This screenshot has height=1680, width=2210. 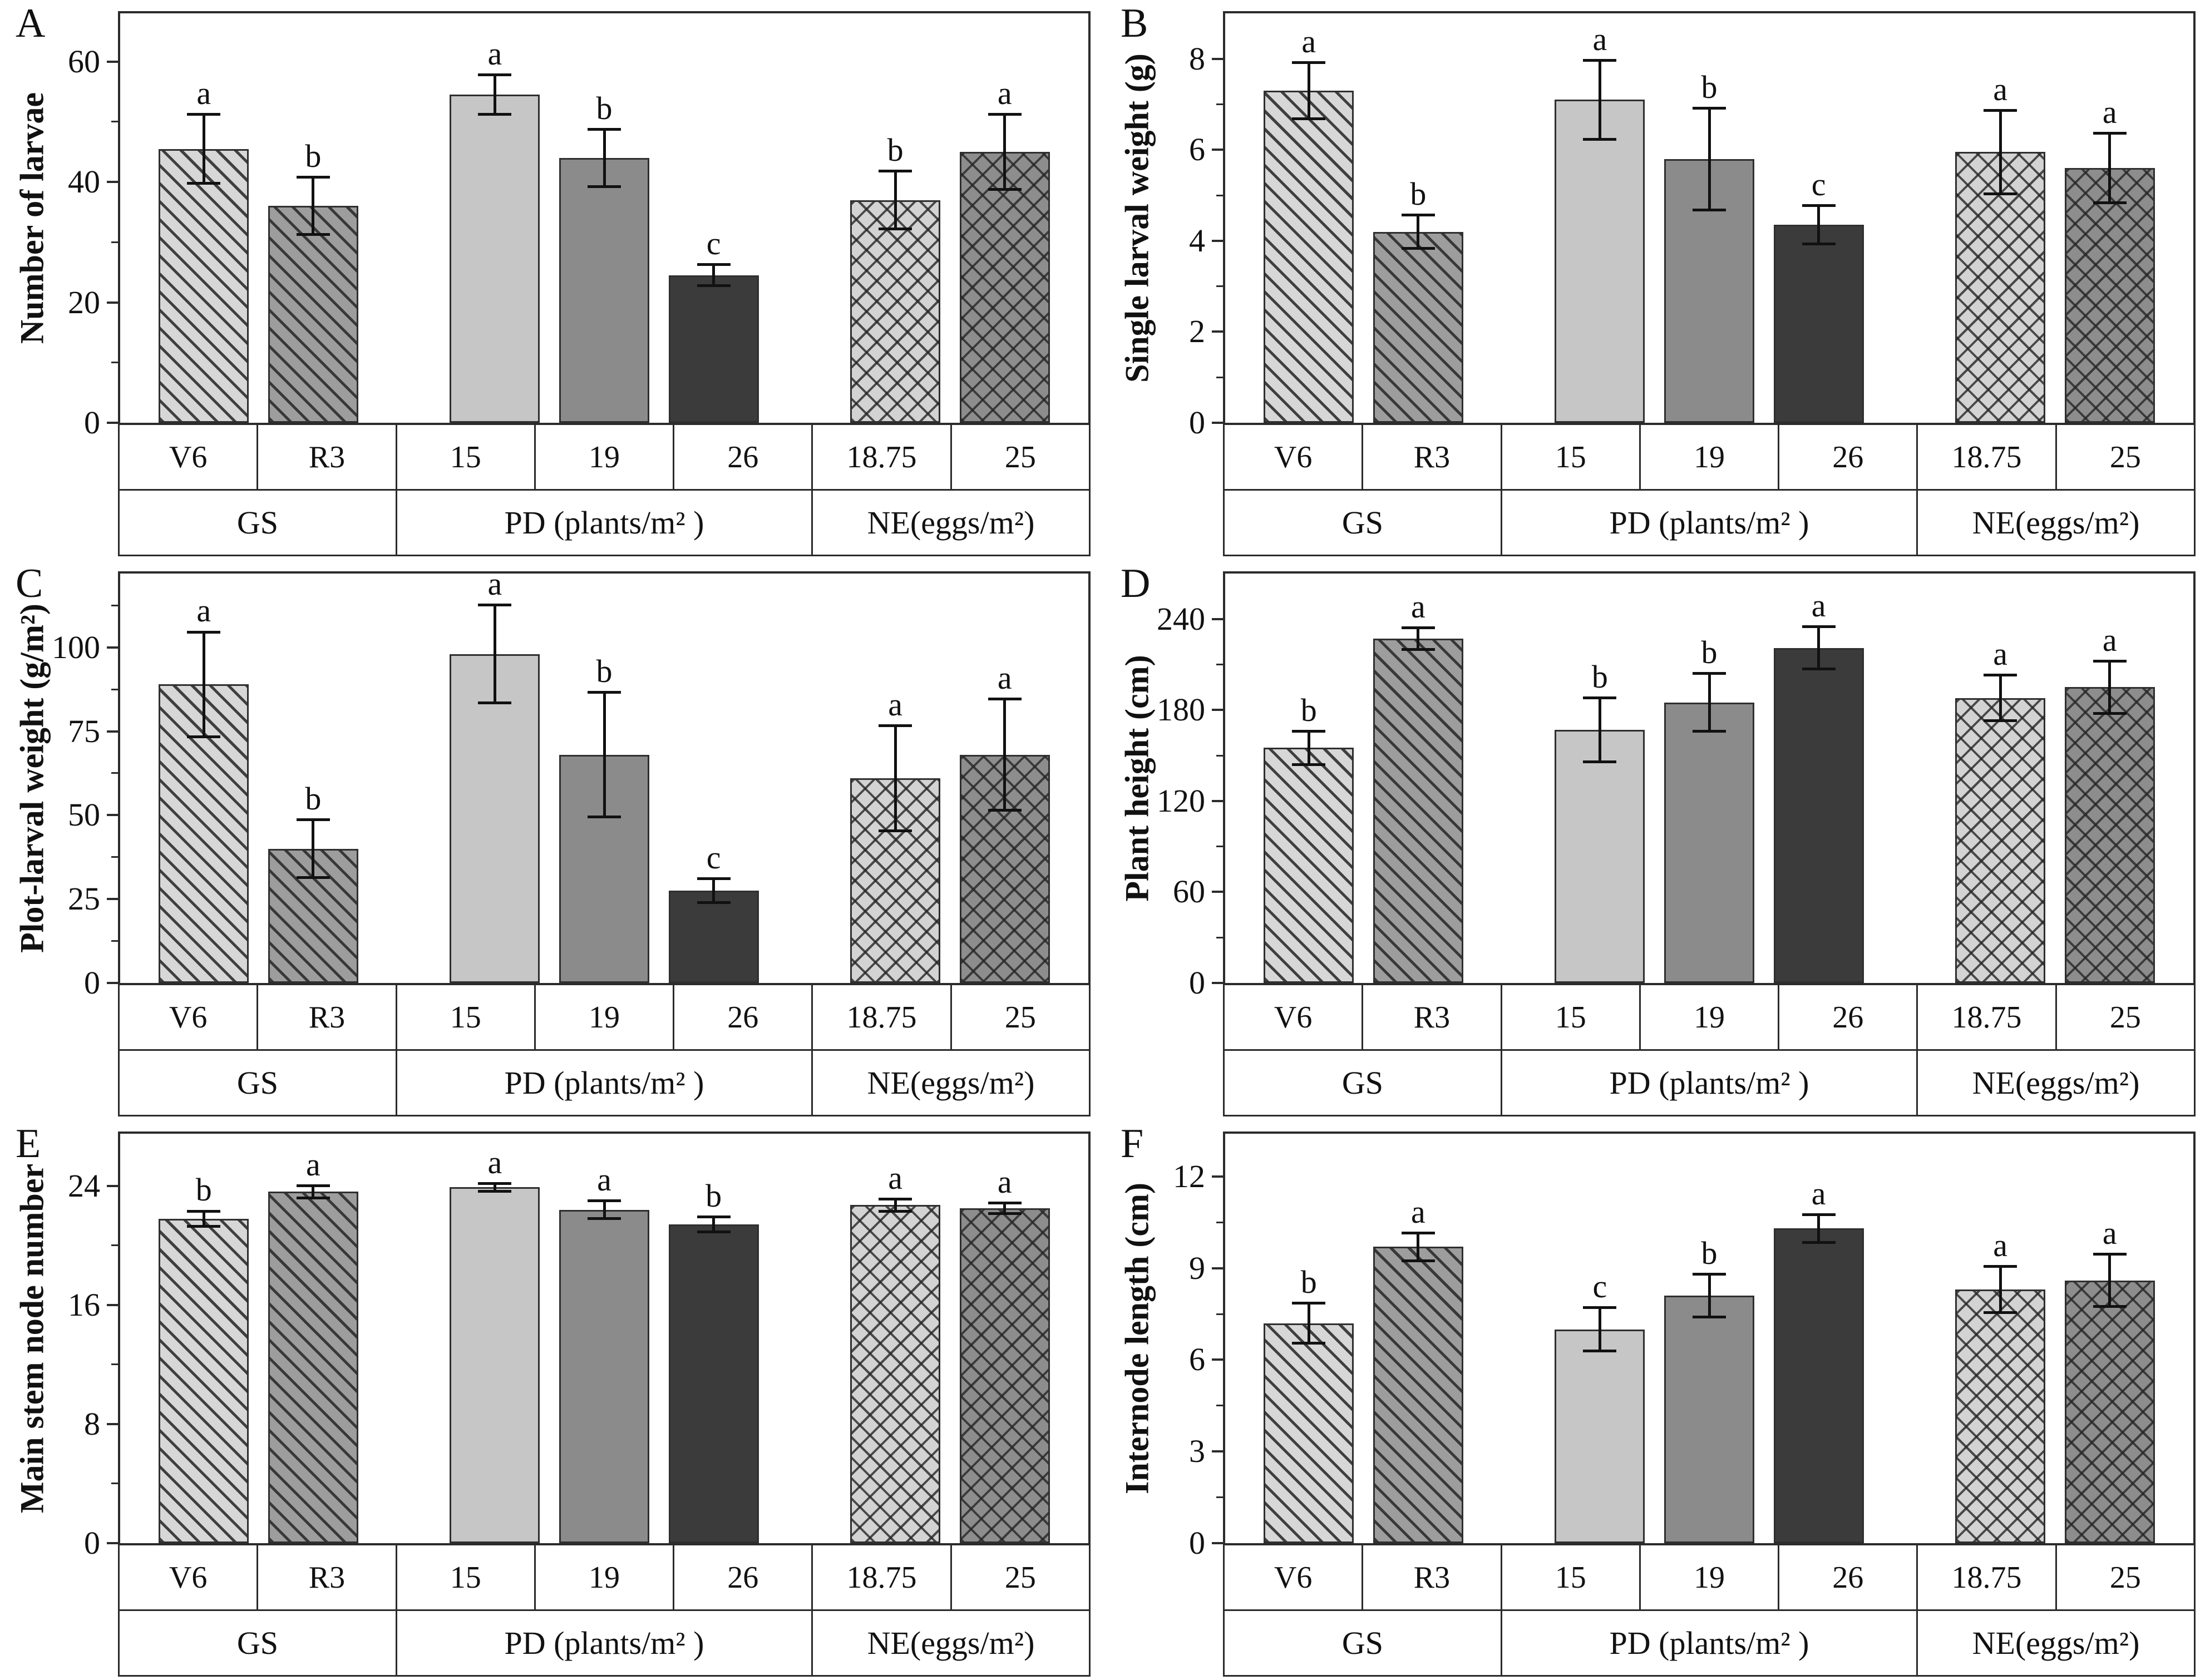 What do you see at coordinates (204, 286) in the screenshot?
I see `bar-V6` at bounding box center [204, 286].